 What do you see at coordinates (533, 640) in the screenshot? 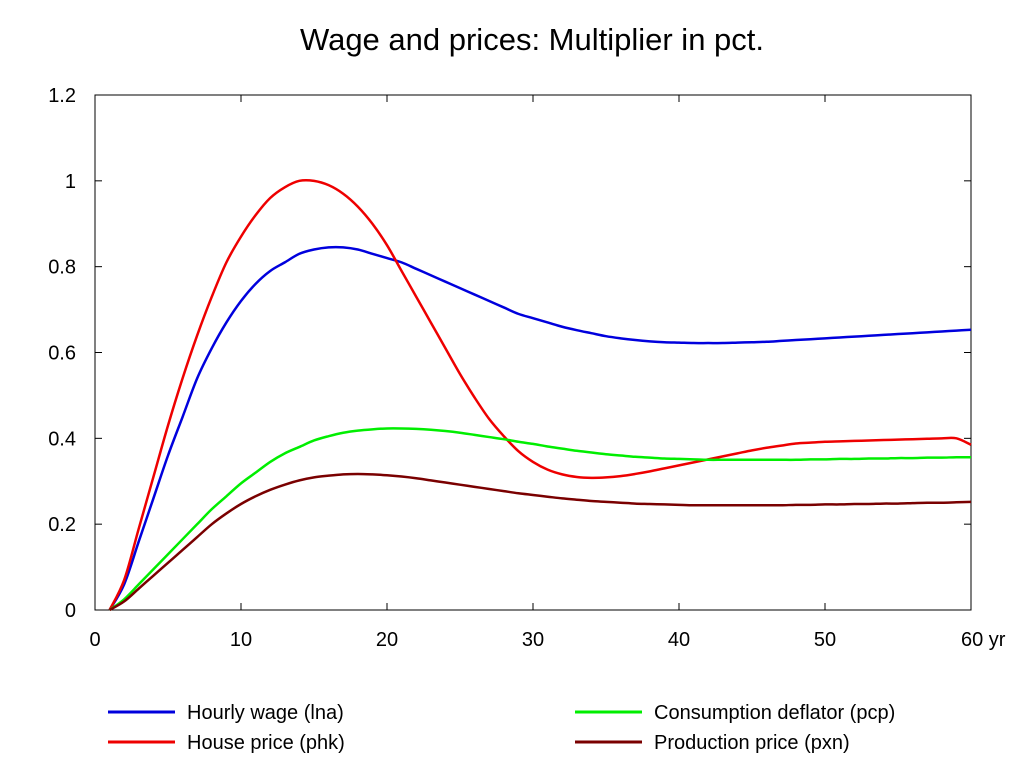
I see `x-tick-label: 30` at bounding box center [533, 640].